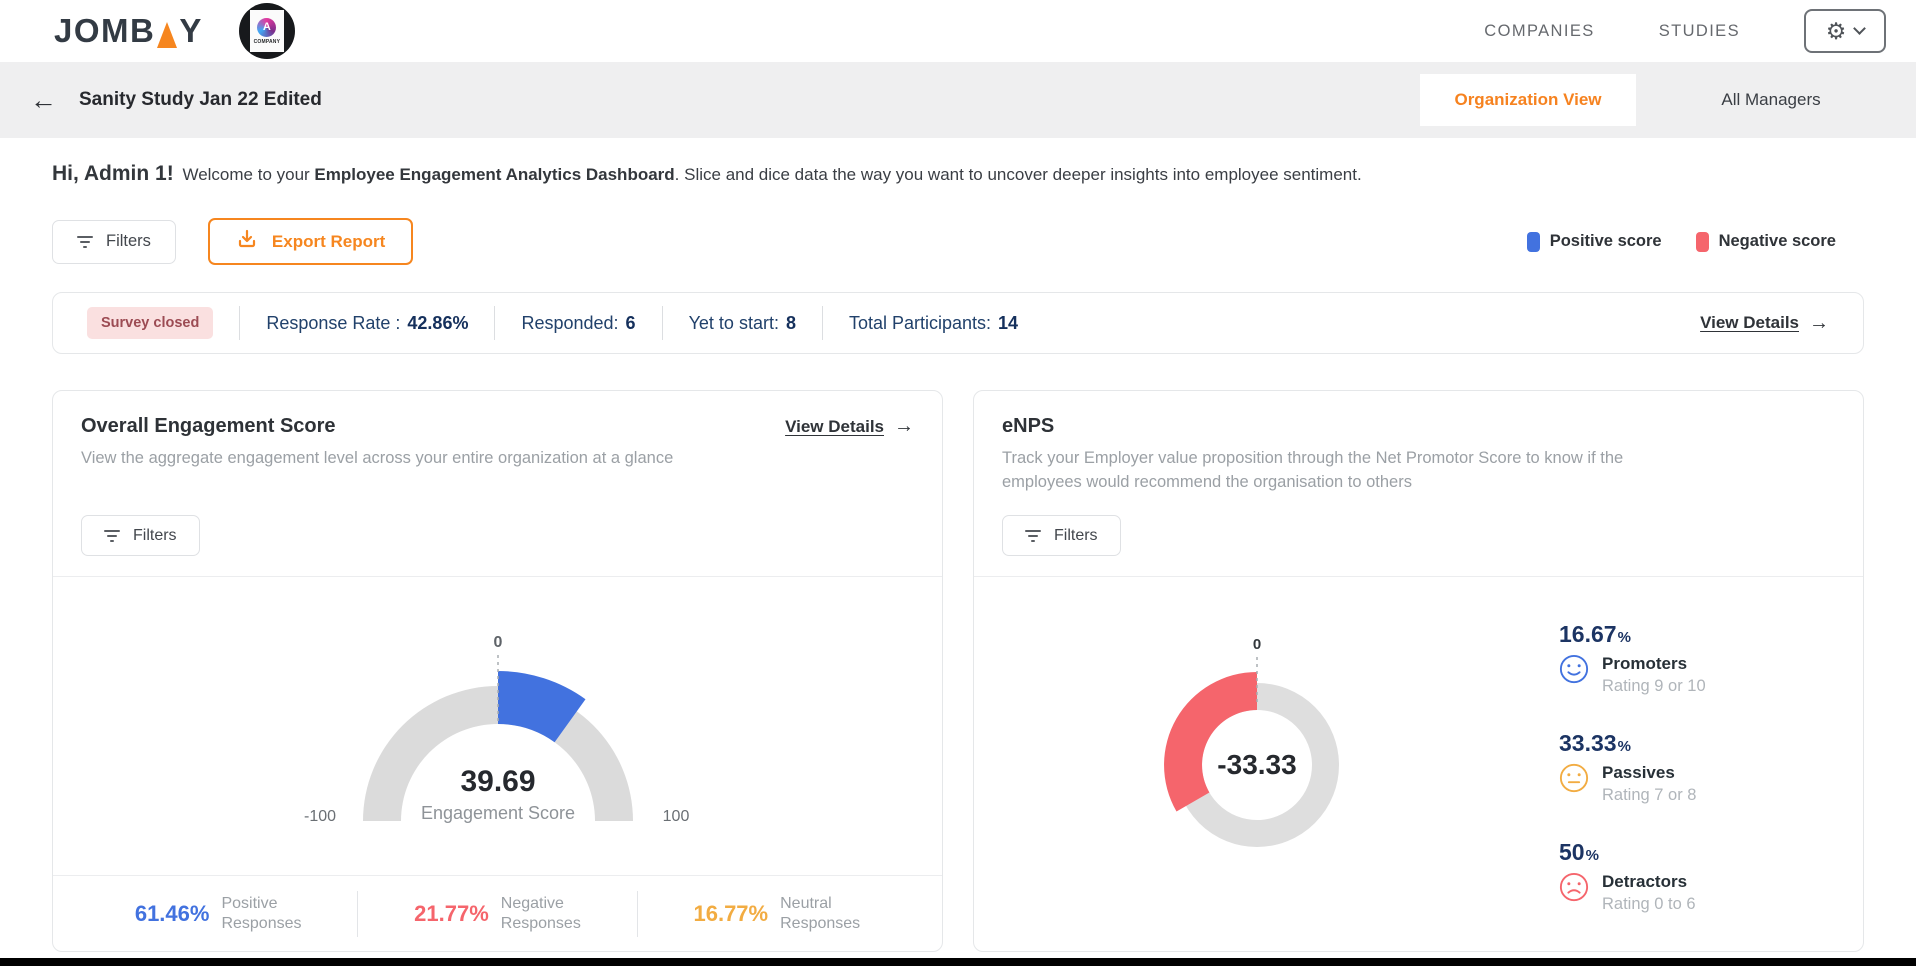 The image size is (1916, 966). I want to click on negative-swatch-icon, so click(1702, 241).